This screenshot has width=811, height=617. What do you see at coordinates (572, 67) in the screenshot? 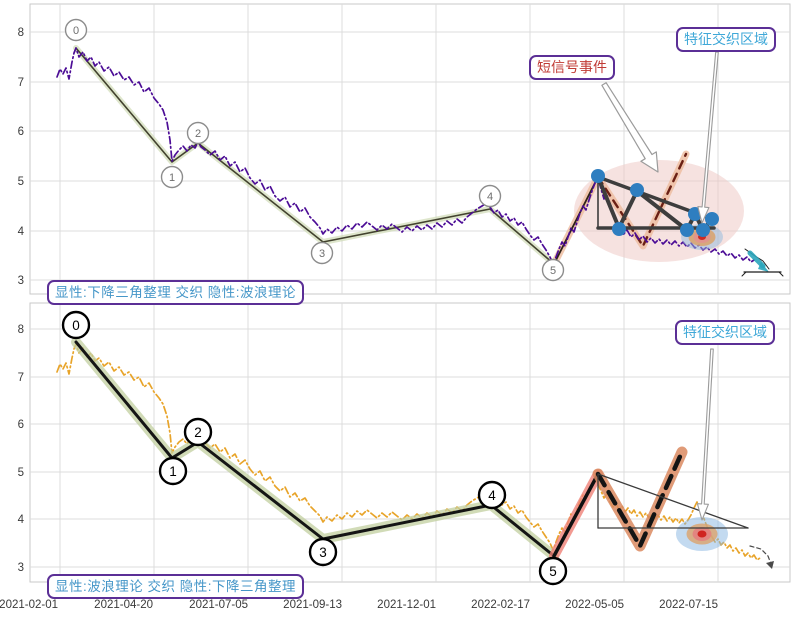
I see `short-signal-event-label: 短信号事件` at bounding box center [572, 67].